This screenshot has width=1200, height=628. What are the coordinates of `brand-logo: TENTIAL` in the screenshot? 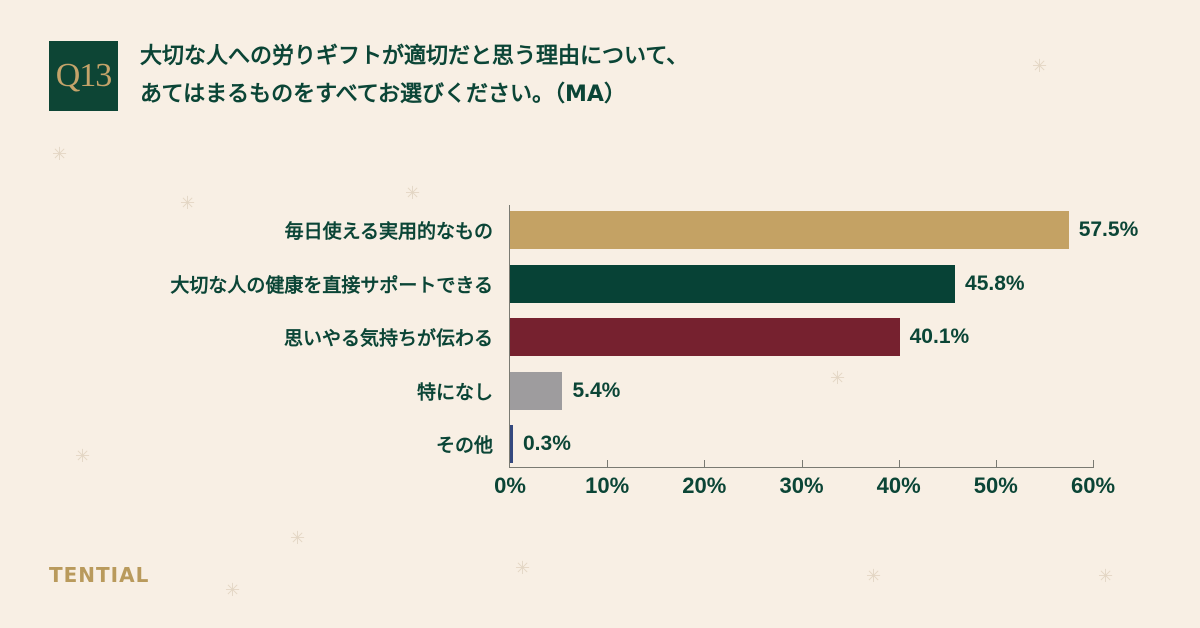 It's located at (99, 575).